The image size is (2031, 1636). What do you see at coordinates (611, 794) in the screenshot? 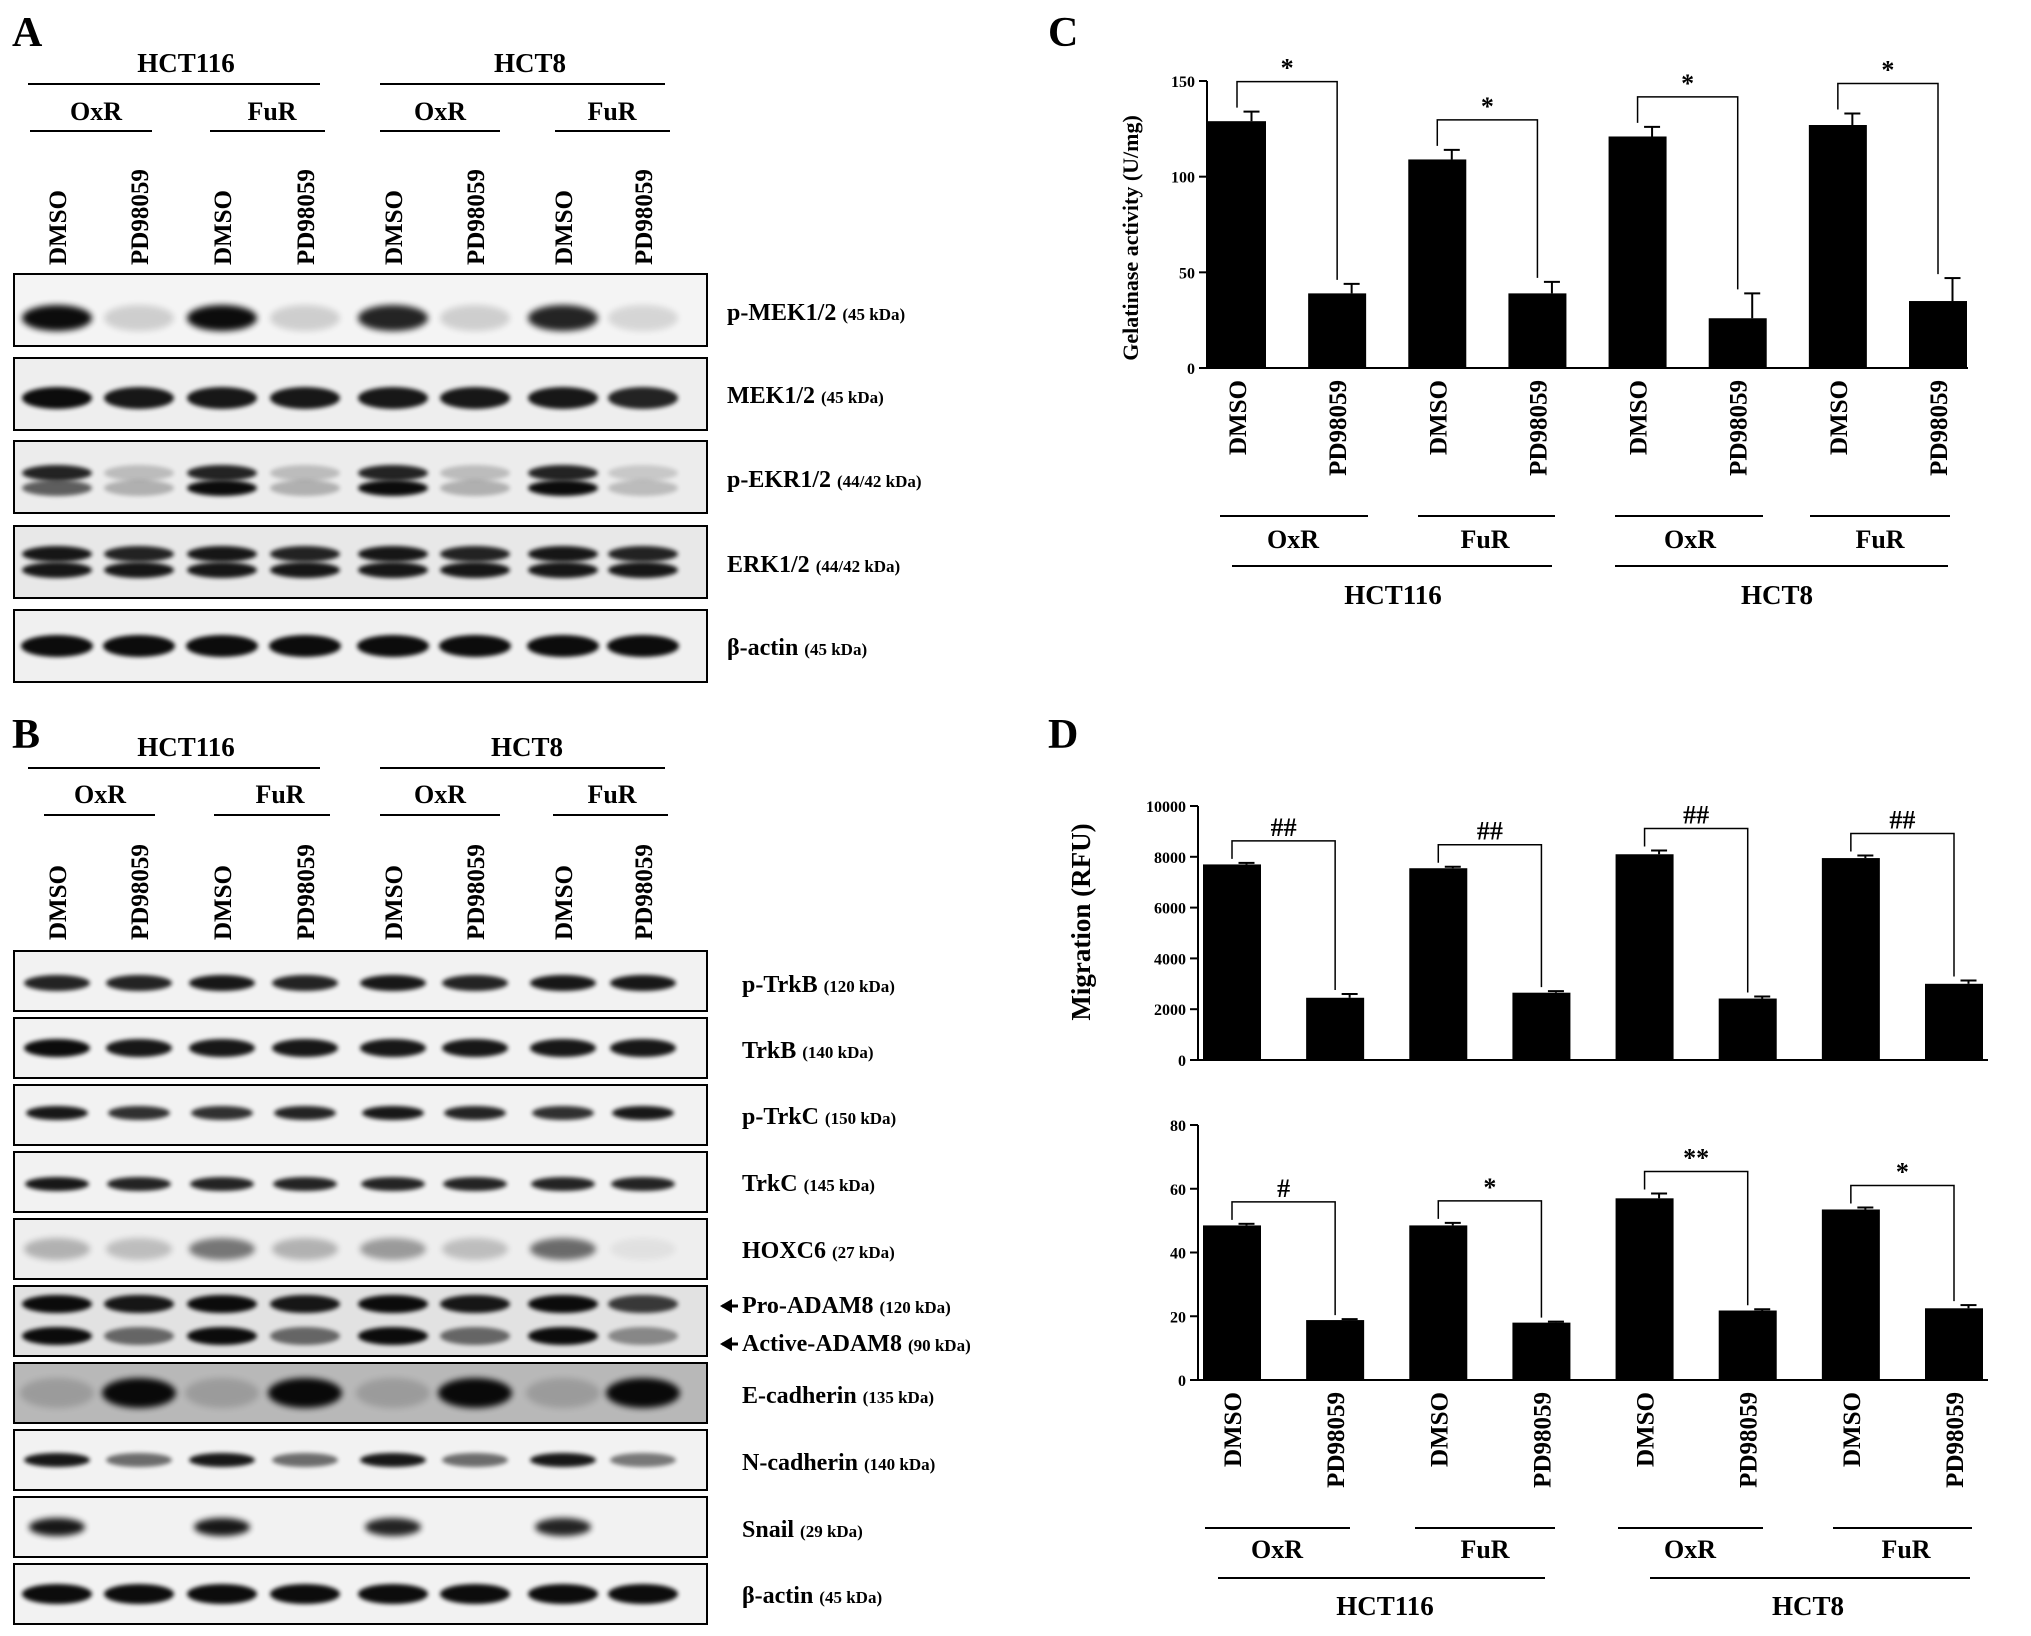
I see `blot-b-subgroup-label: FuR` at bounding box center [611, 794].